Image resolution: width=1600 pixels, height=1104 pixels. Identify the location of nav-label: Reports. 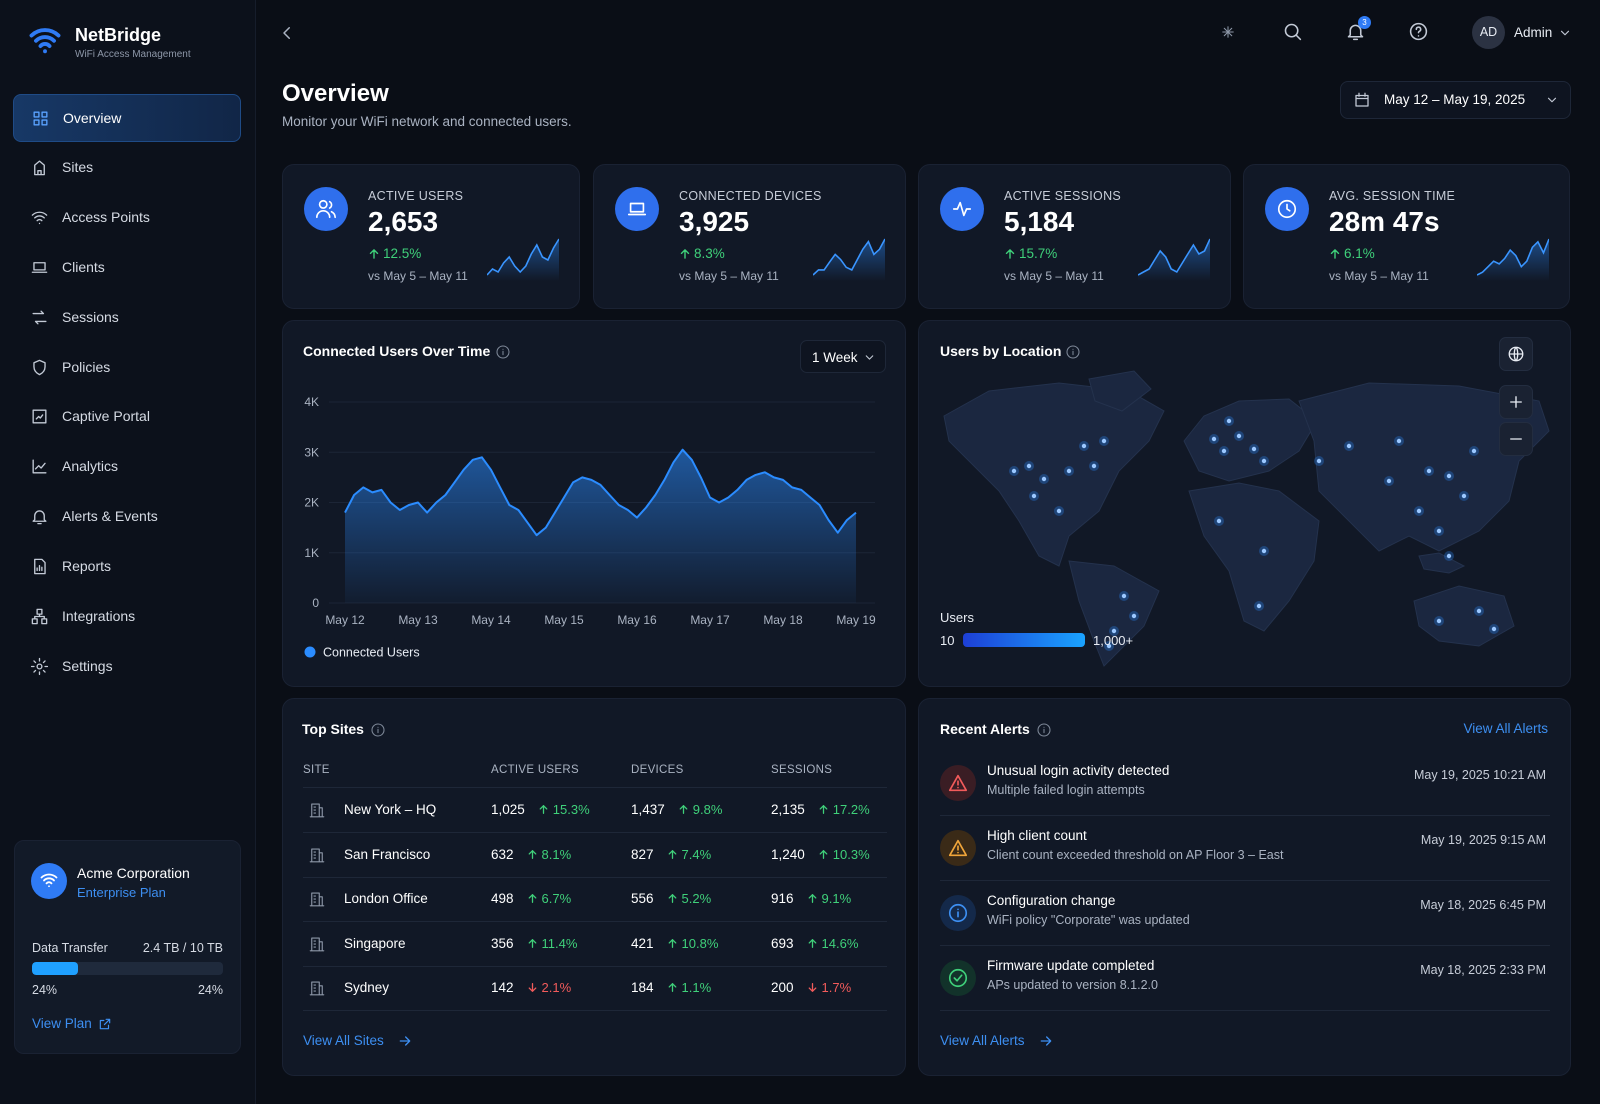
(87, 566).